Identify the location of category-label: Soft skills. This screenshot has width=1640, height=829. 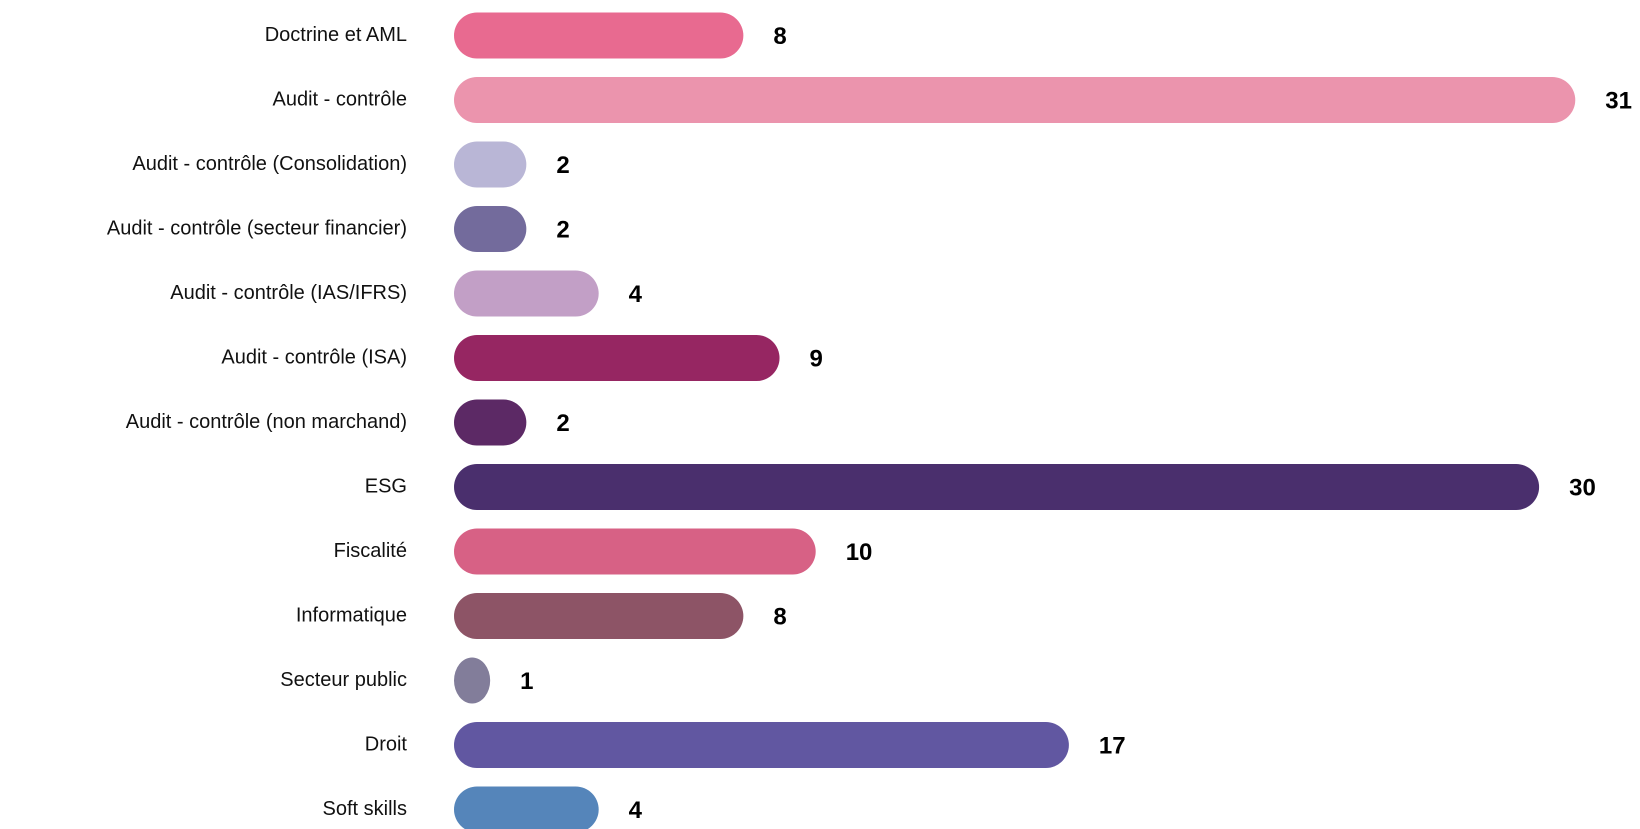
(365, 809).